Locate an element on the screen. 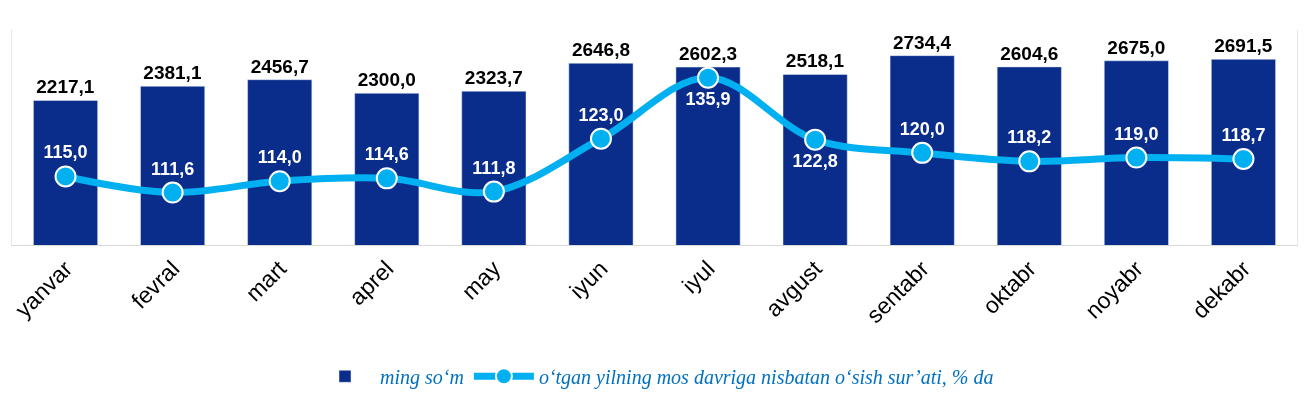 The image size is (1307, 406). data-label: 2691,5 is located at coordinates (1243, 46).